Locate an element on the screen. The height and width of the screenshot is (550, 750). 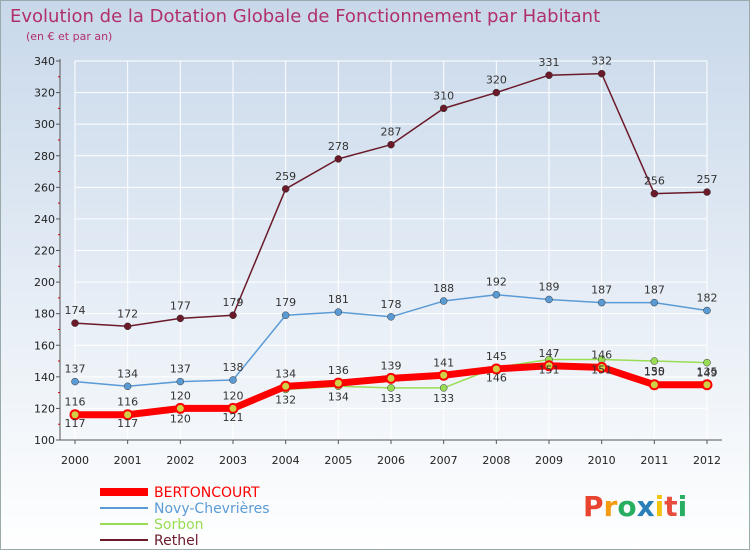
y-axis-ticks: 100 120 140 160 180 200 220 240 260 280 300 320 340 is located at coordinates (47, 251).